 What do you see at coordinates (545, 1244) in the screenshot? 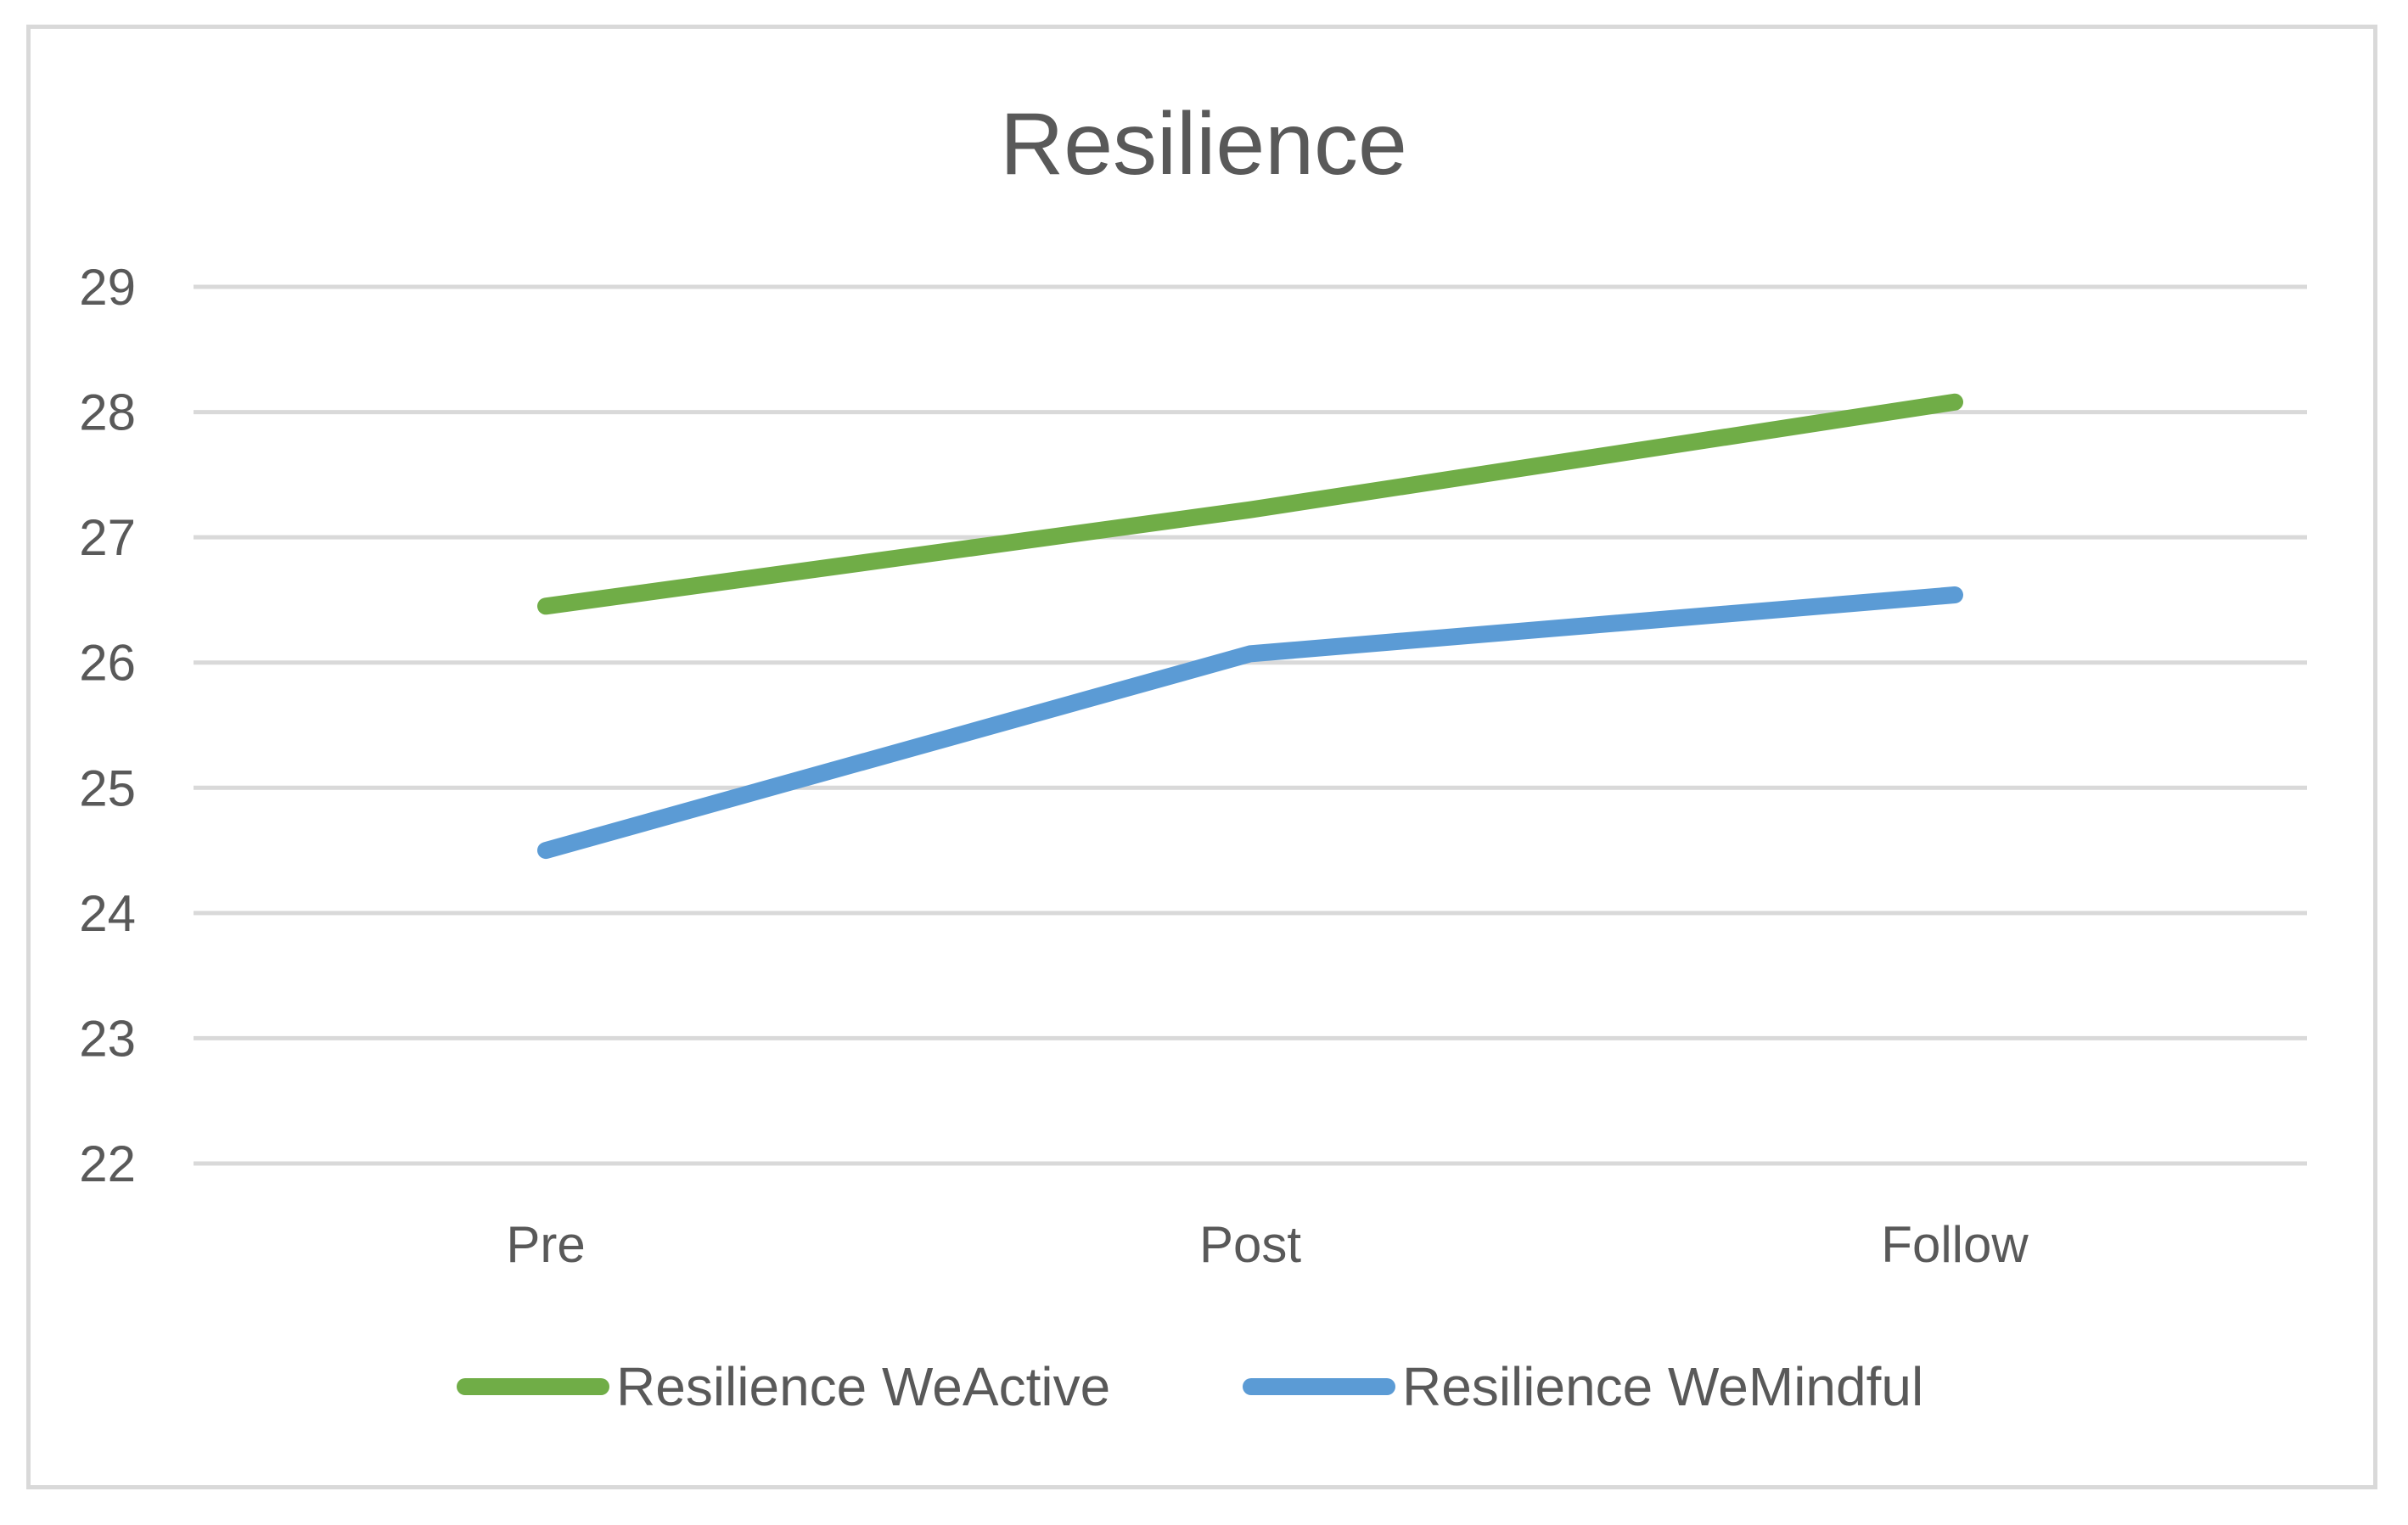
I see `x-tick-label: Pre` at bounding box center [545, 1244].